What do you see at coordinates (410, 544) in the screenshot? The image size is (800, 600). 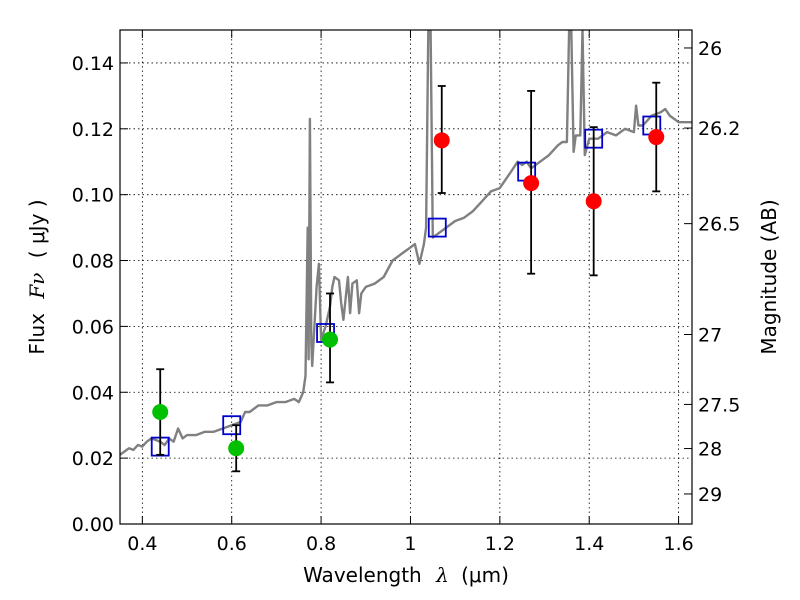 I see `x-tick-label: 1` at bounding box center [410, 544].